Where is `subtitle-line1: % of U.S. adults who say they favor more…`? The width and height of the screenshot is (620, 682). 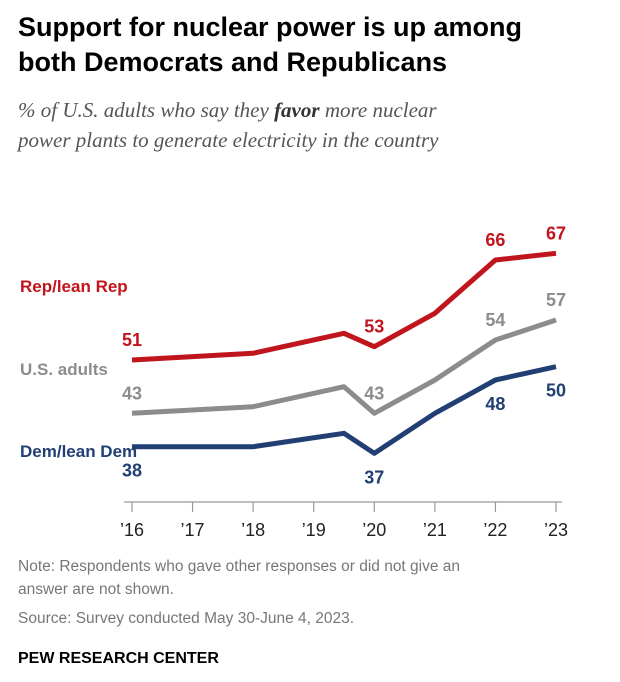 subtitle-line1: % of U.S. adults who say they favor more… is located at coordinates (313, 110).